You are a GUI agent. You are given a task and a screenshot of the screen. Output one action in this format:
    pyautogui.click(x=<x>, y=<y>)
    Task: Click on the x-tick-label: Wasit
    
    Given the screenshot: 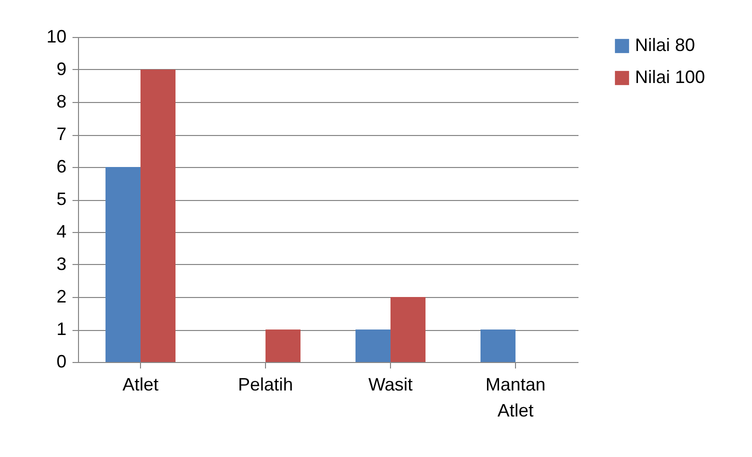 What is the action you would take?
    pyautogui.click(x=390, y=384)
    